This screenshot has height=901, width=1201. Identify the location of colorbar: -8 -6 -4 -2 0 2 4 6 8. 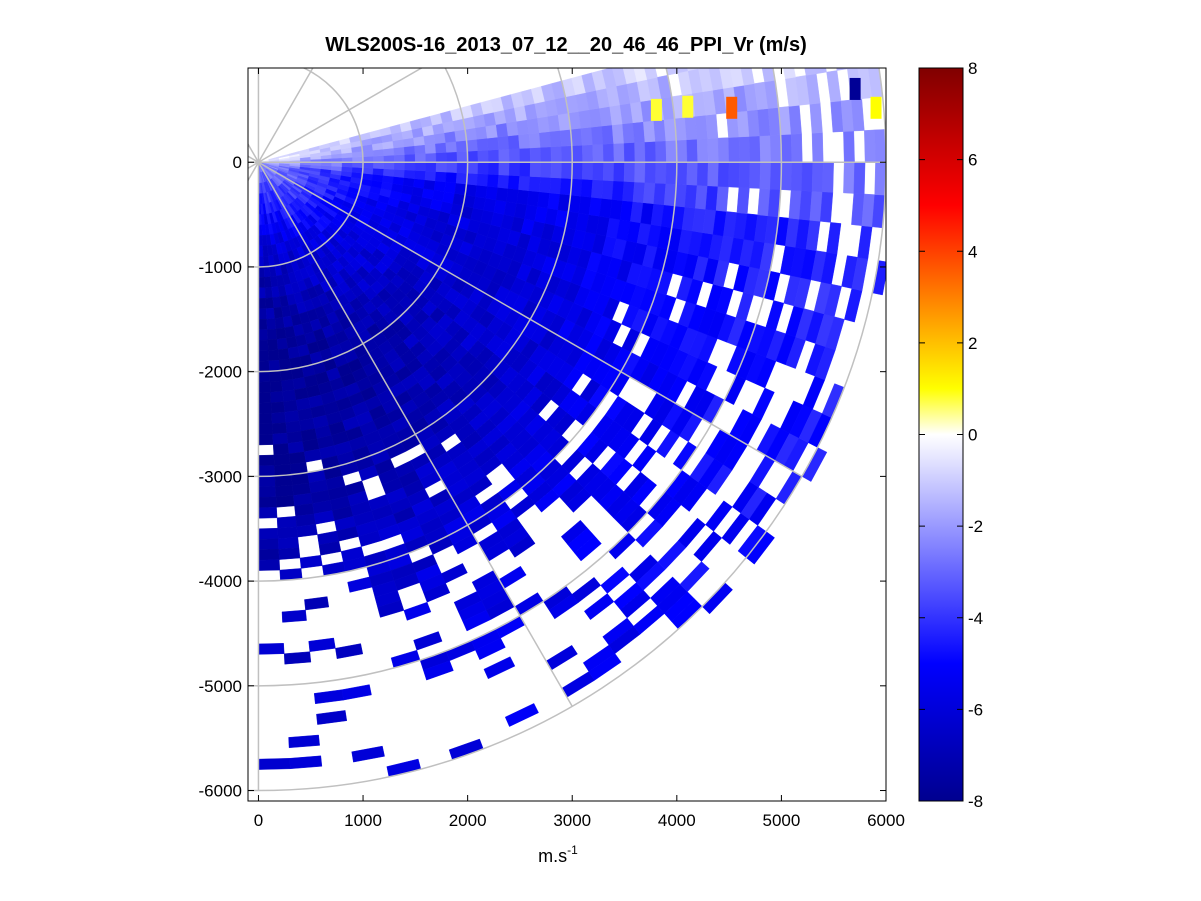
(950, 435).